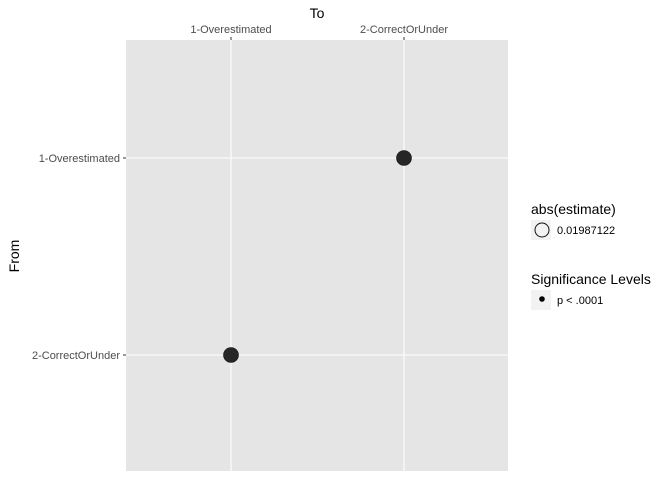  I want to click on legend-size-title: abs(estimate), so click(573, 209).